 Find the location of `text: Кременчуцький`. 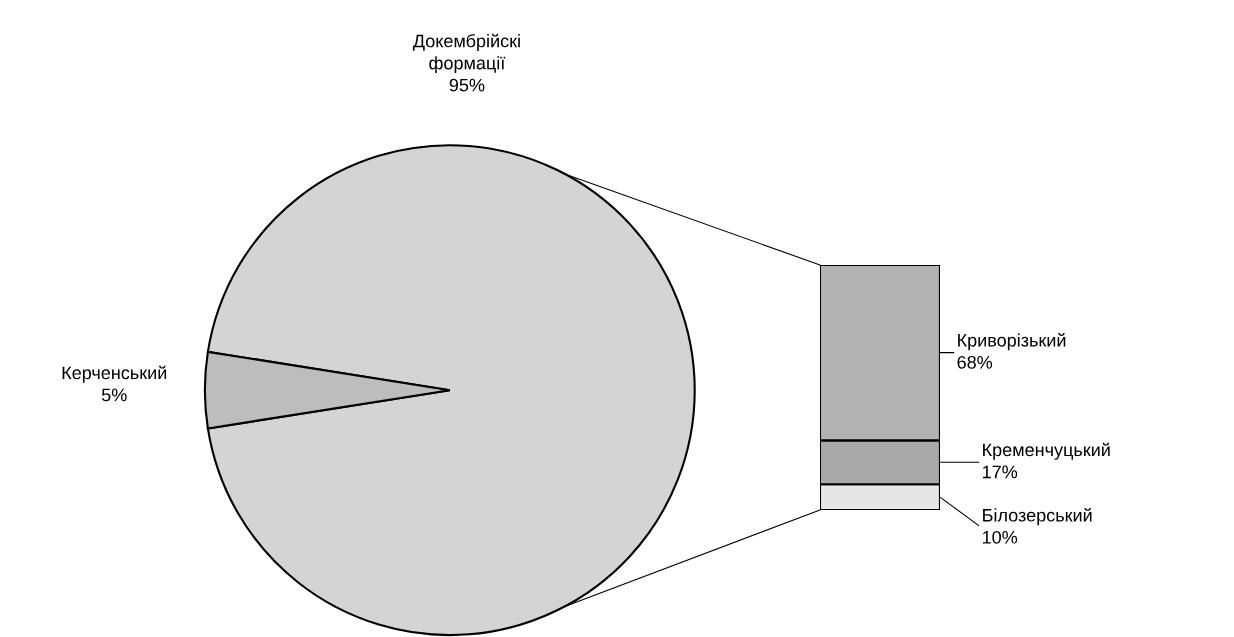

text: Кременчуцький is located at coordinates (1046, 451).